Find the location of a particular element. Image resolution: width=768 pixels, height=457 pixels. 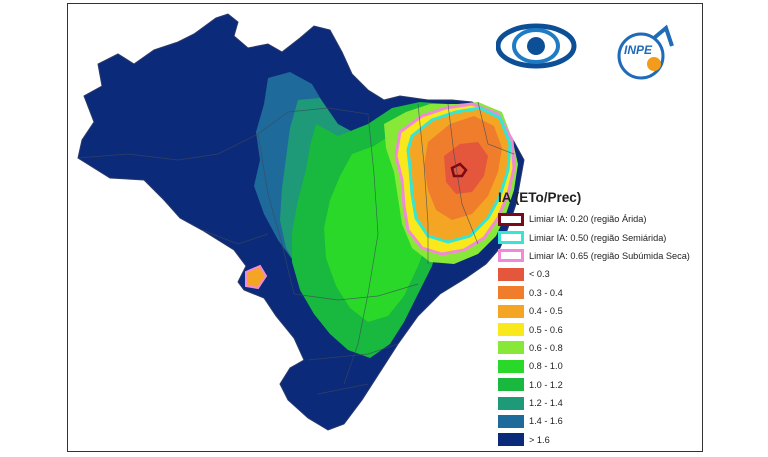

legend-threshold-item: Limiar IA: 0.20 (região Árida) is located at coordinates (600, 219).